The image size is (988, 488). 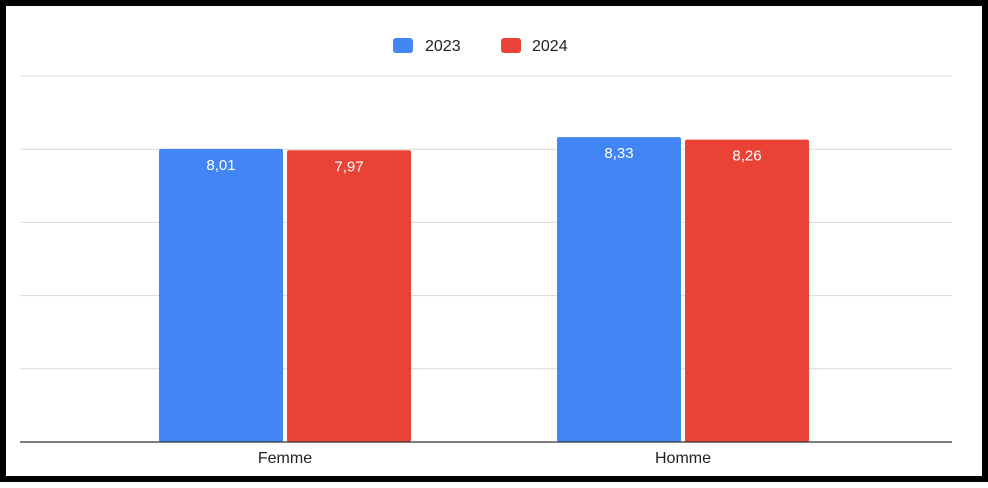 I want to click on bar-label-2024-homme: 8,26, so click(x=746, y=156).